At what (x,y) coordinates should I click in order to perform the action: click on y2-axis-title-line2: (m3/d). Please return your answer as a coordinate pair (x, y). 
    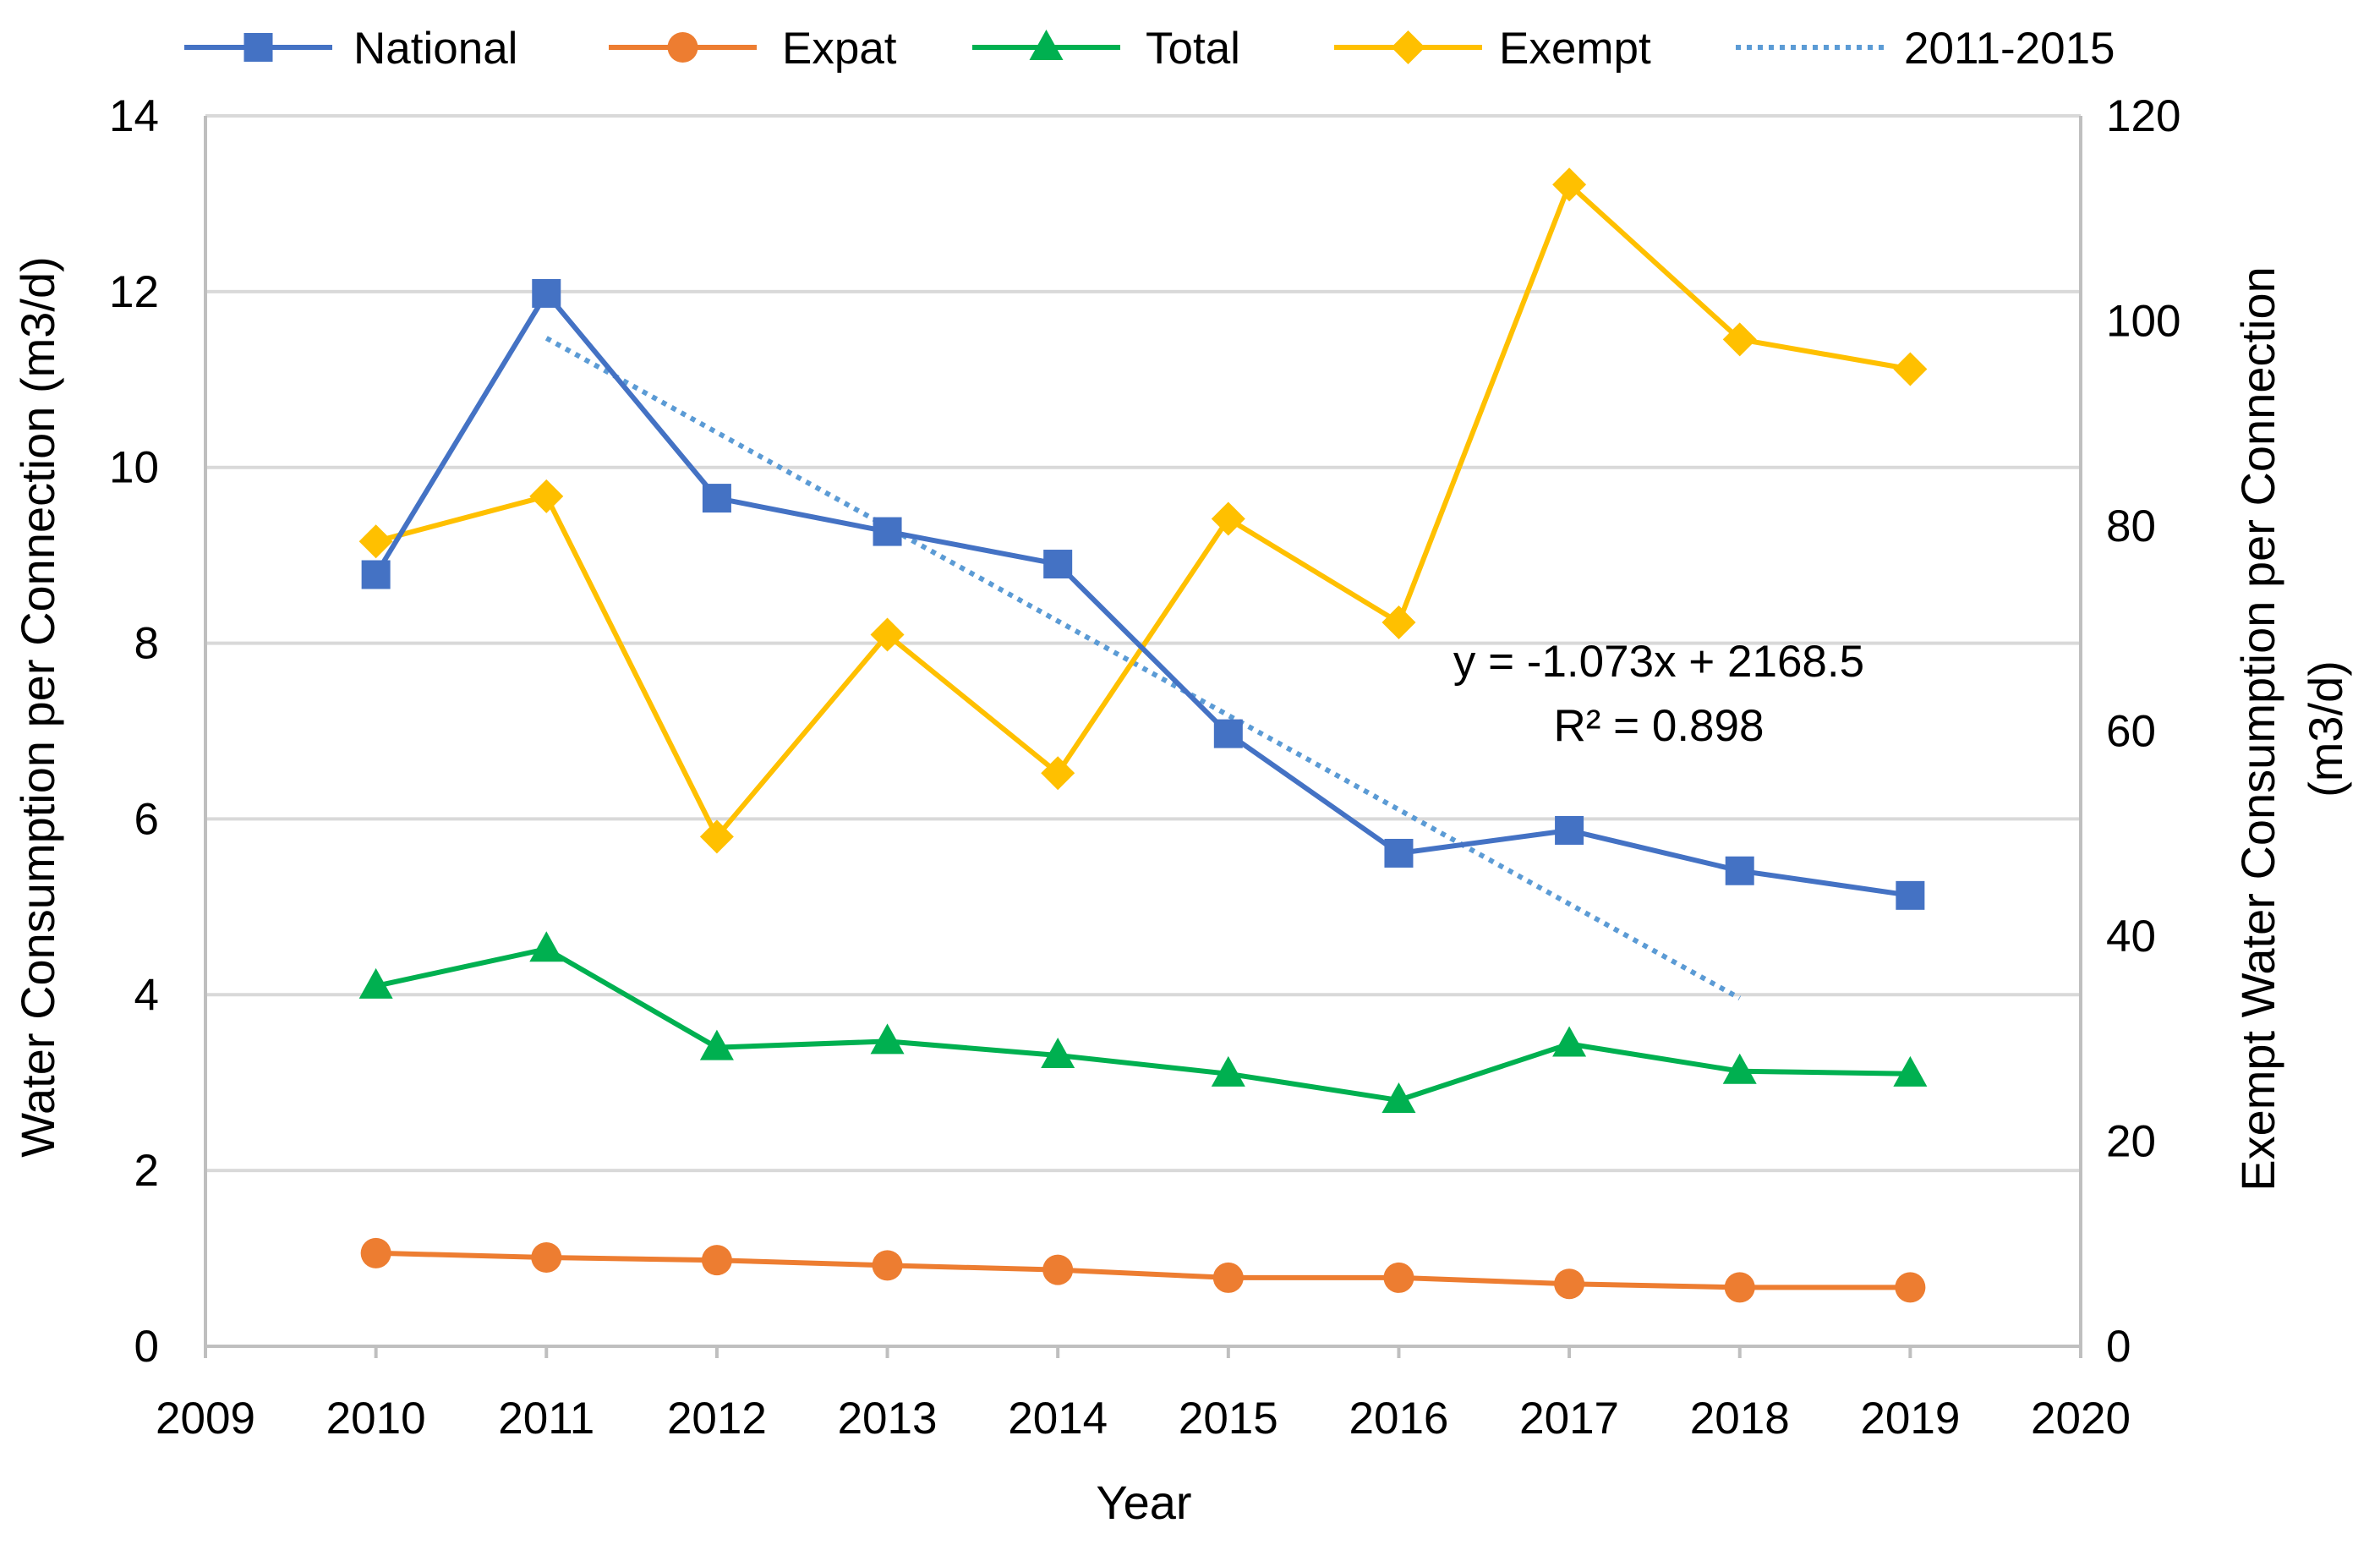
    Looking at the image, I should click on (2325, 728).